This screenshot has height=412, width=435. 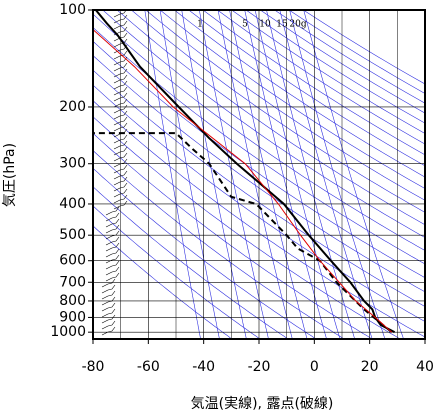 What do you see at coordinates (259, 367) in the screenshot?
I see `x-tick-label: -20` at bounding box center [259, 367].